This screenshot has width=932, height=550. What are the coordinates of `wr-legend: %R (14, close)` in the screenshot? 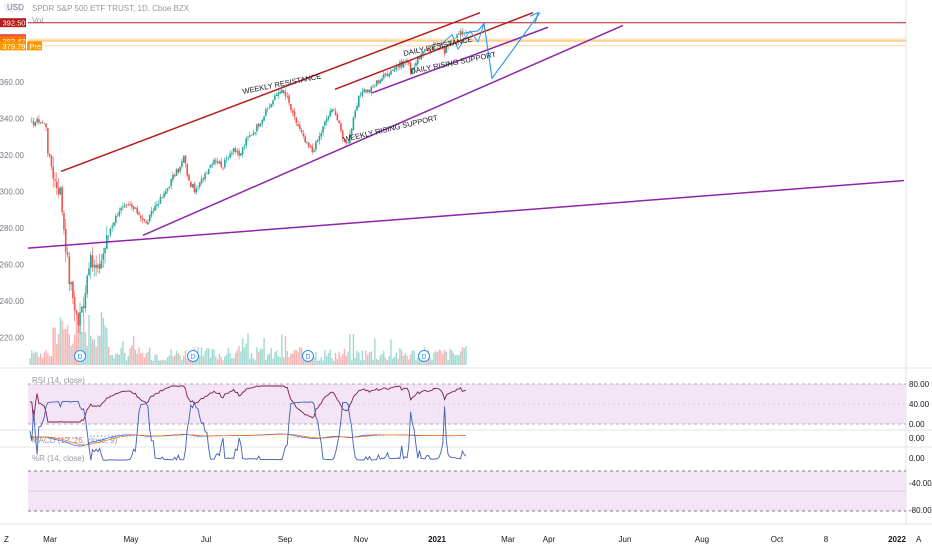 It's located at (58, 458).